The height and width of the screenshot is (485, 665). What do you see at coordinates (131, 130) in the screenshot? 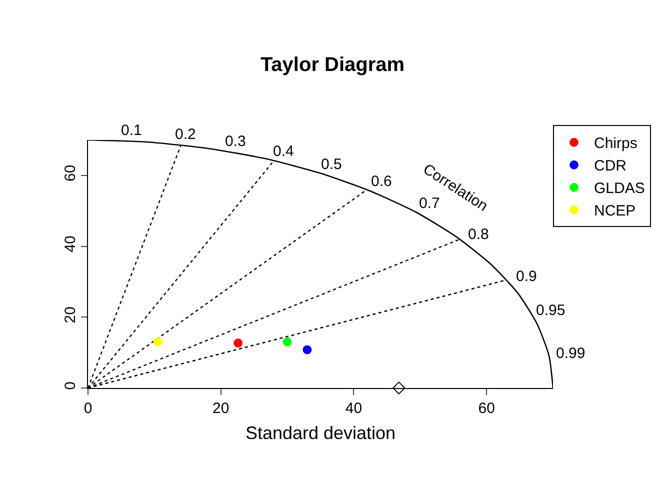
I see `text: 0.1` at bounding box center [131, 130].